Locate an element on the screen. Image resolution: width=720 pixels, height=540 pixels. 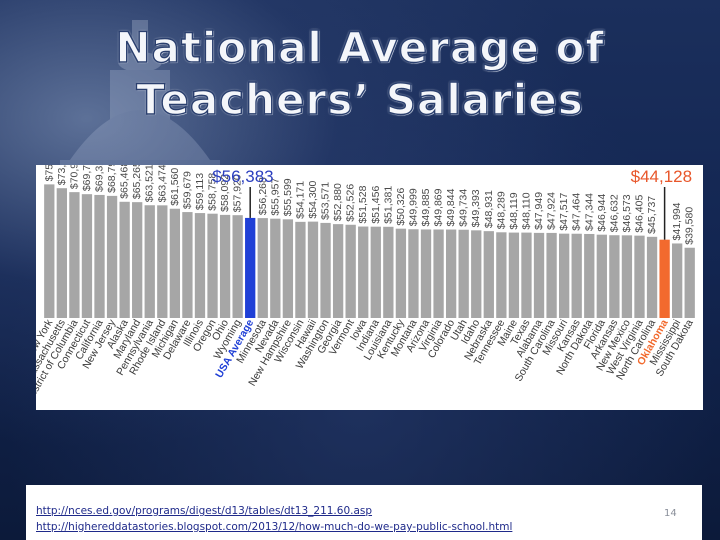
bar-hawaii is located at coordinates (313, 269).